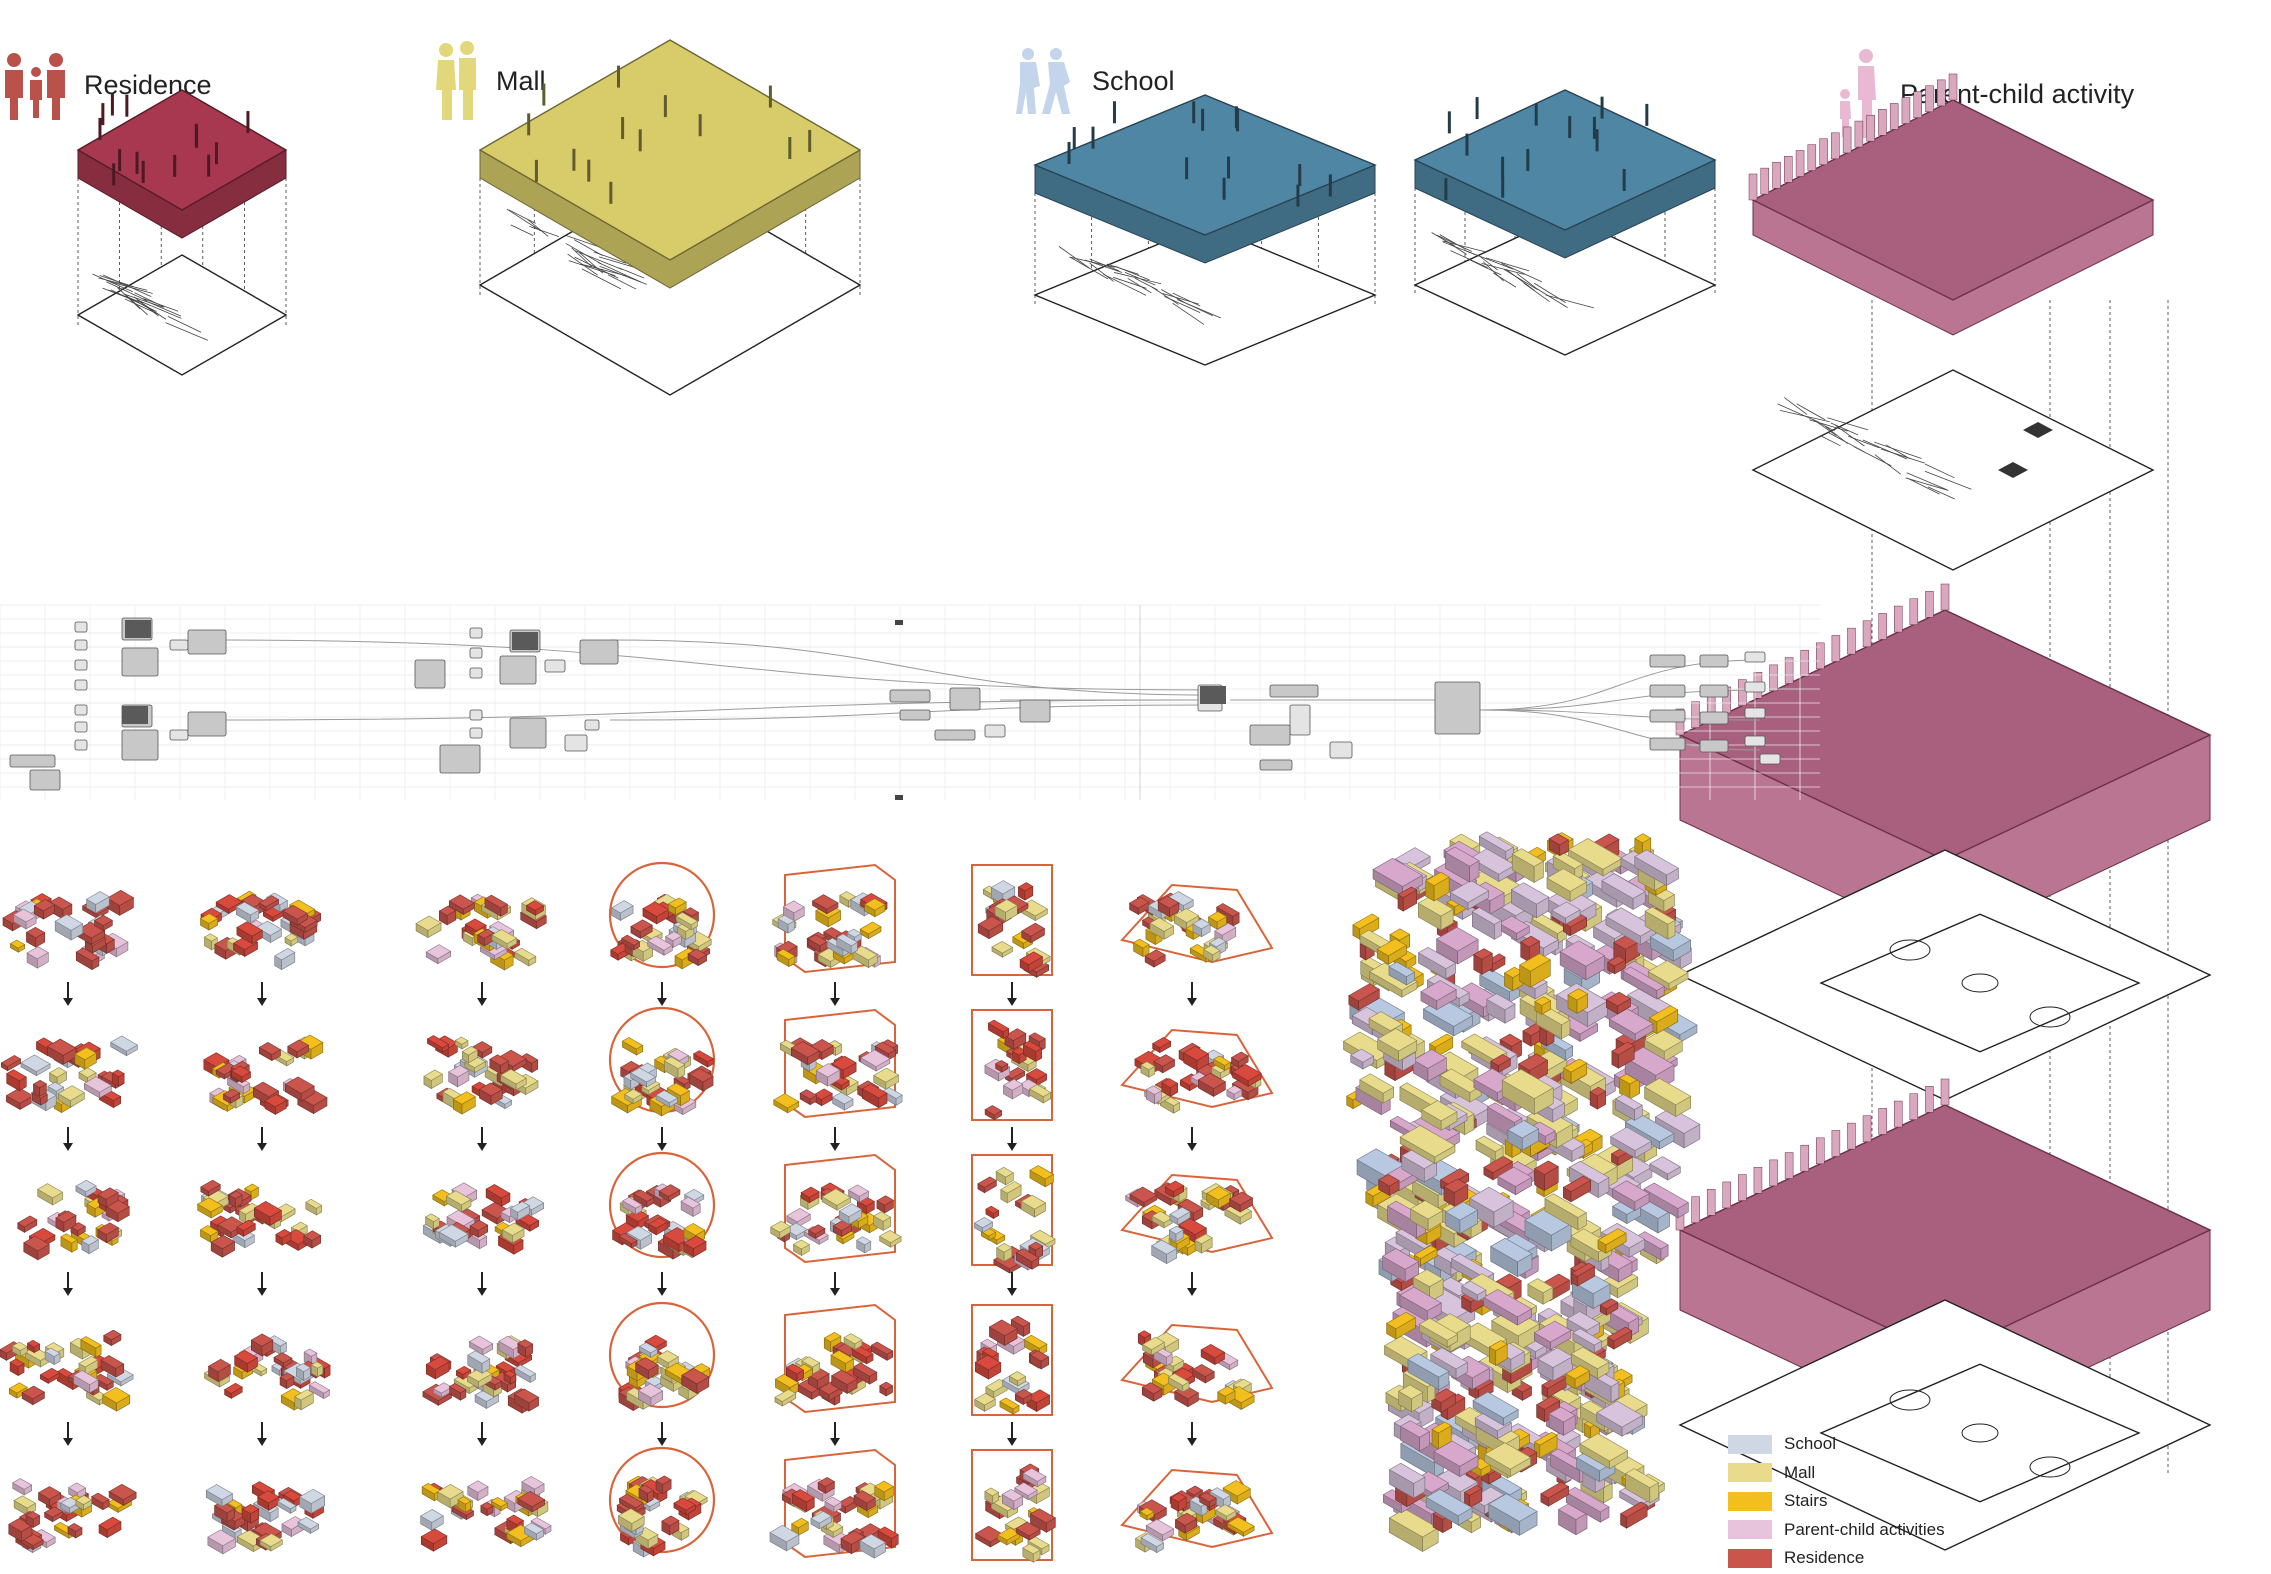  What do you see at coordinates (1205, 295) in the screenshot?
I see `floor-plan` at bounding box center [1205, 295].